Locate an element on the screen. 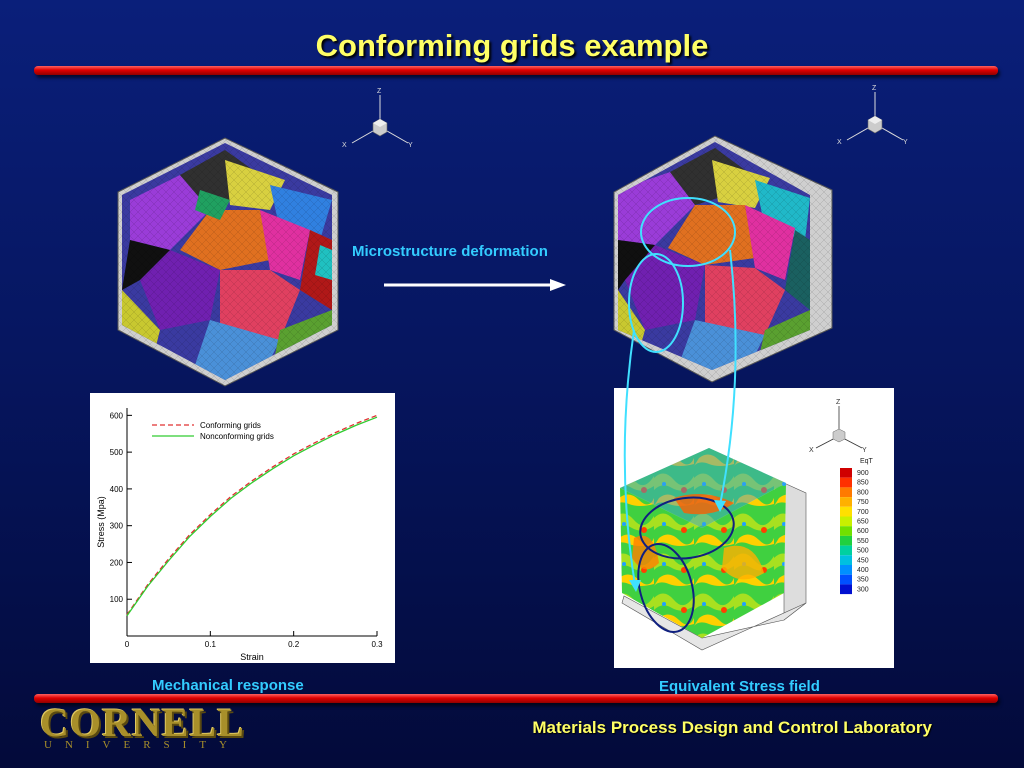 This screenshot has height=768, width=1024. x-tick-label: 0 is located at coordinates (127, 644).